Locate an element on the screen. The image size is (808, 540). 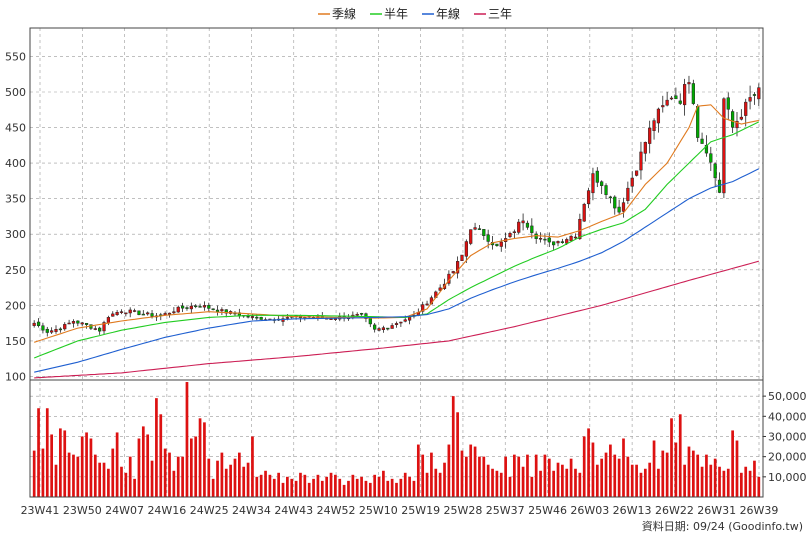
volume-tick-label-4: 50,000 is located at coordinates (787, 396).